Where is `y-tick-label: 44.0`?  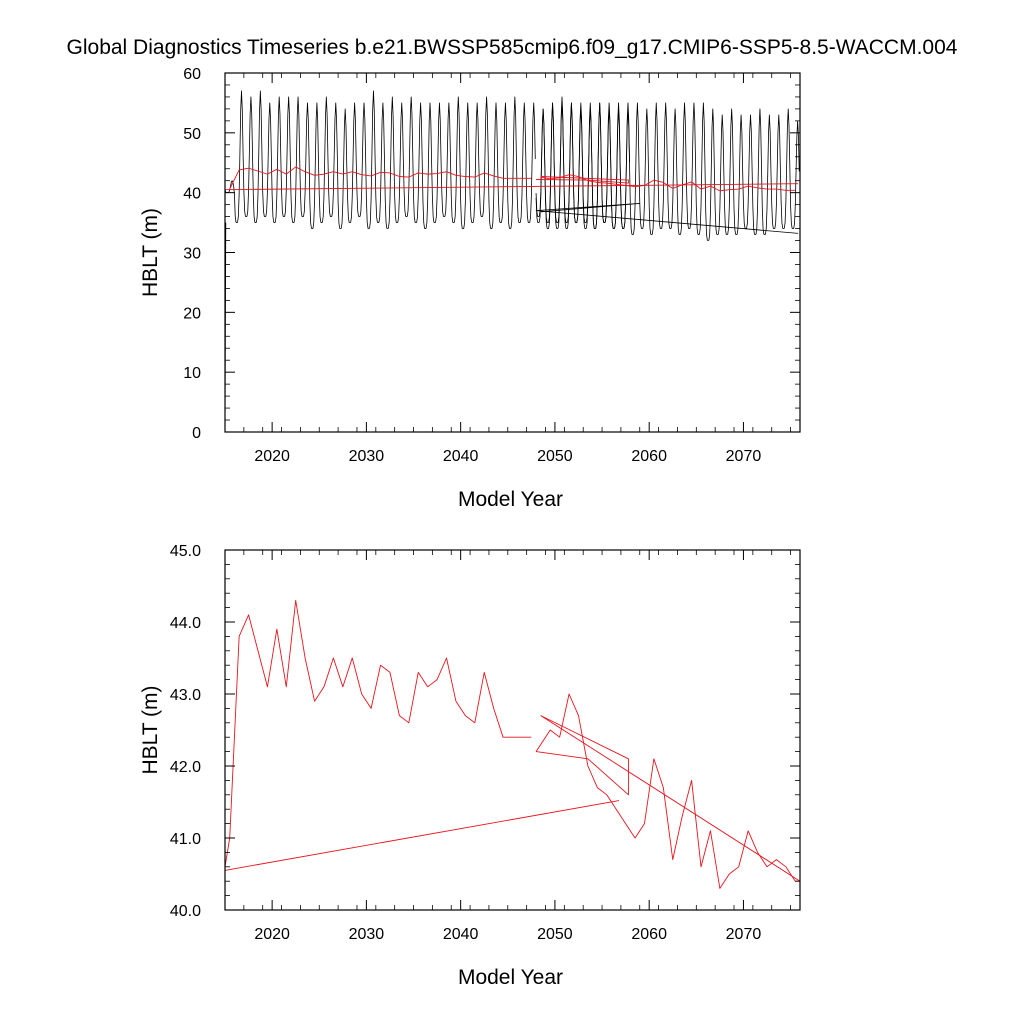 y-tick-label: 44.0 is located at coordinates (185, 623).